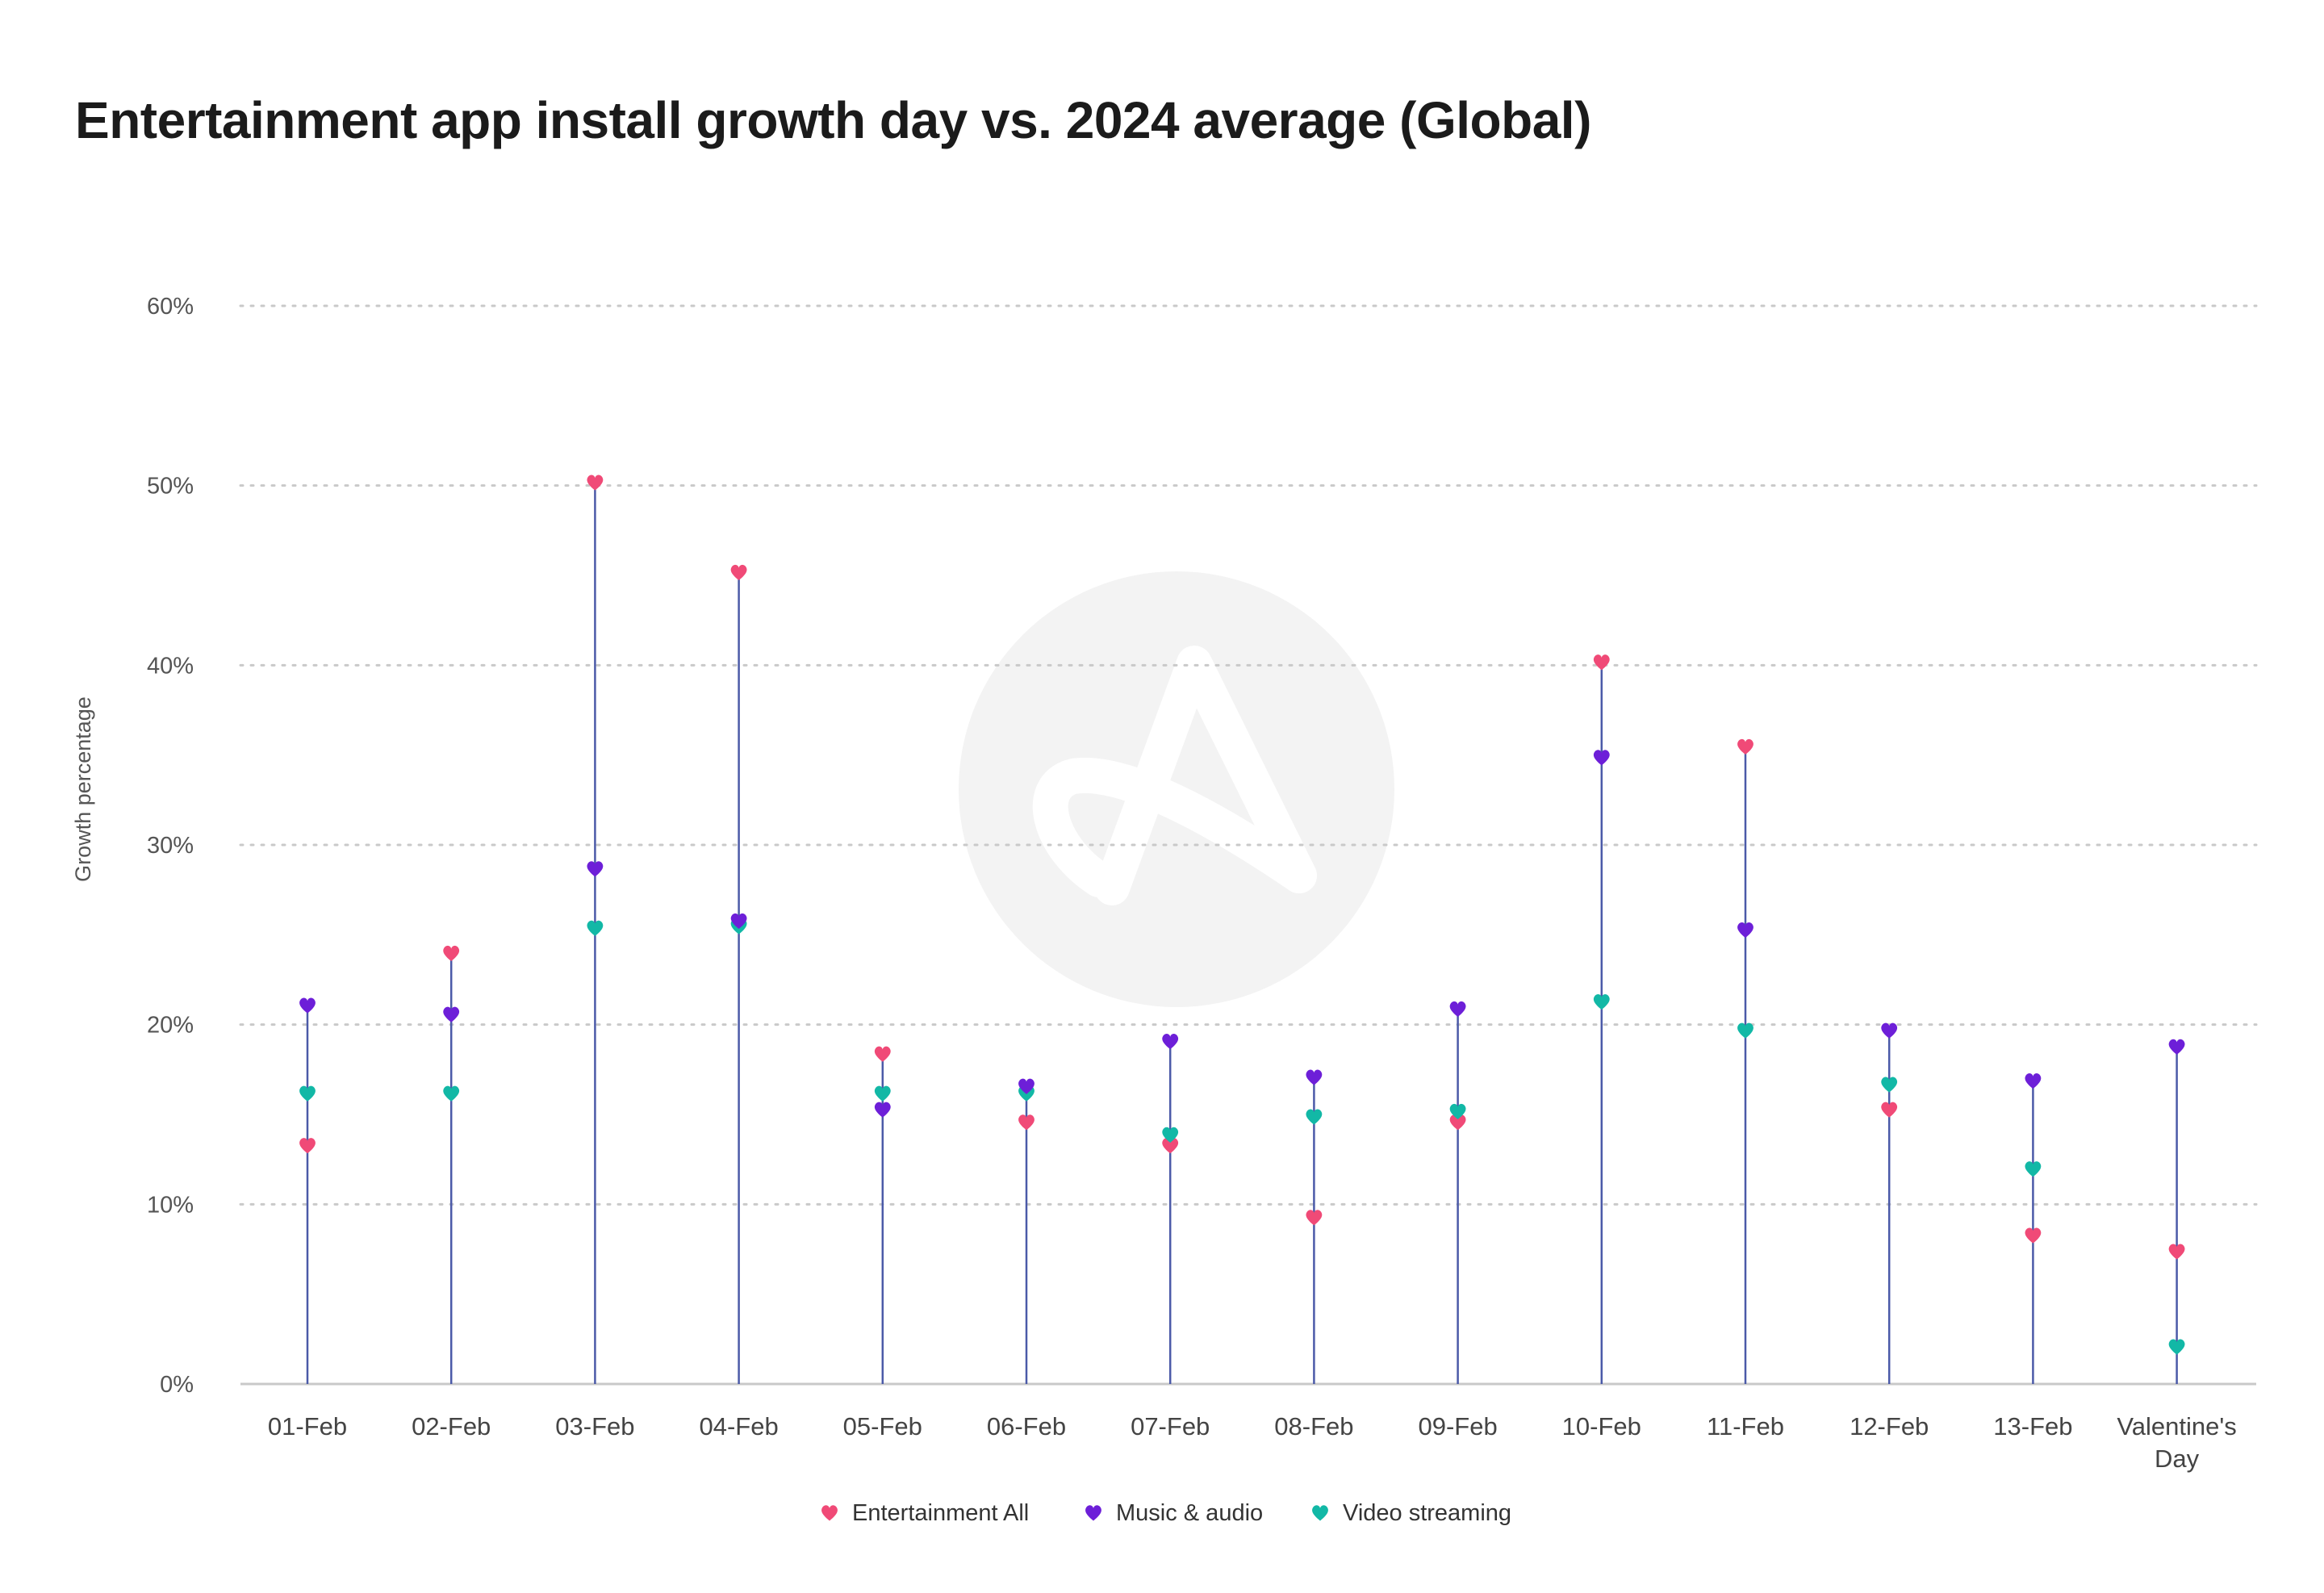  Describe the element at coordinates (2176, 1442) in the screenshot. I see `x-tick-label: Valentine's Day` at that location.